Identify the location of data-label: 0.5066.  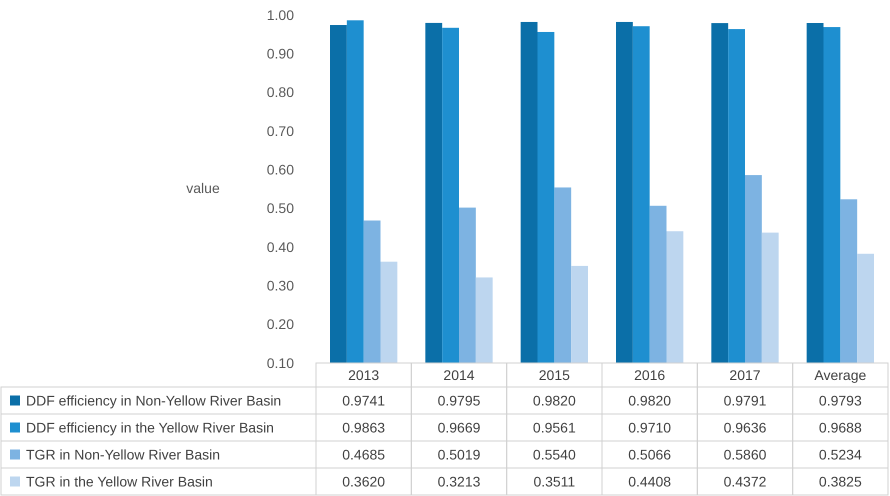
(650, 454).